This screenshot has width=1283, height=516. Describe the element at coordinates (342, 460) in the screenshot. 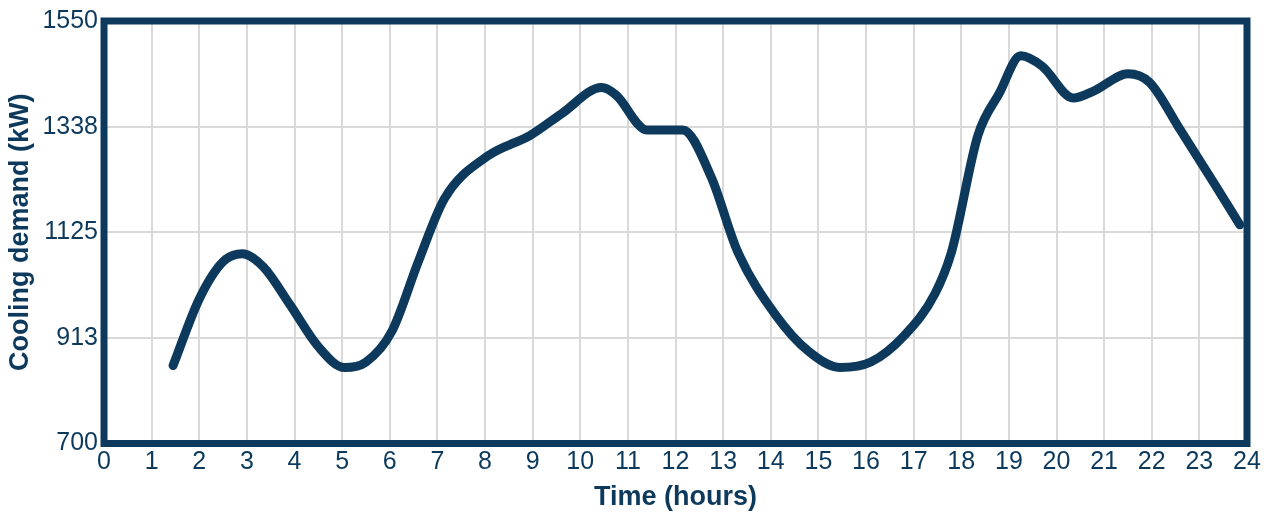

I see `x-tick-label: 5` at that location.